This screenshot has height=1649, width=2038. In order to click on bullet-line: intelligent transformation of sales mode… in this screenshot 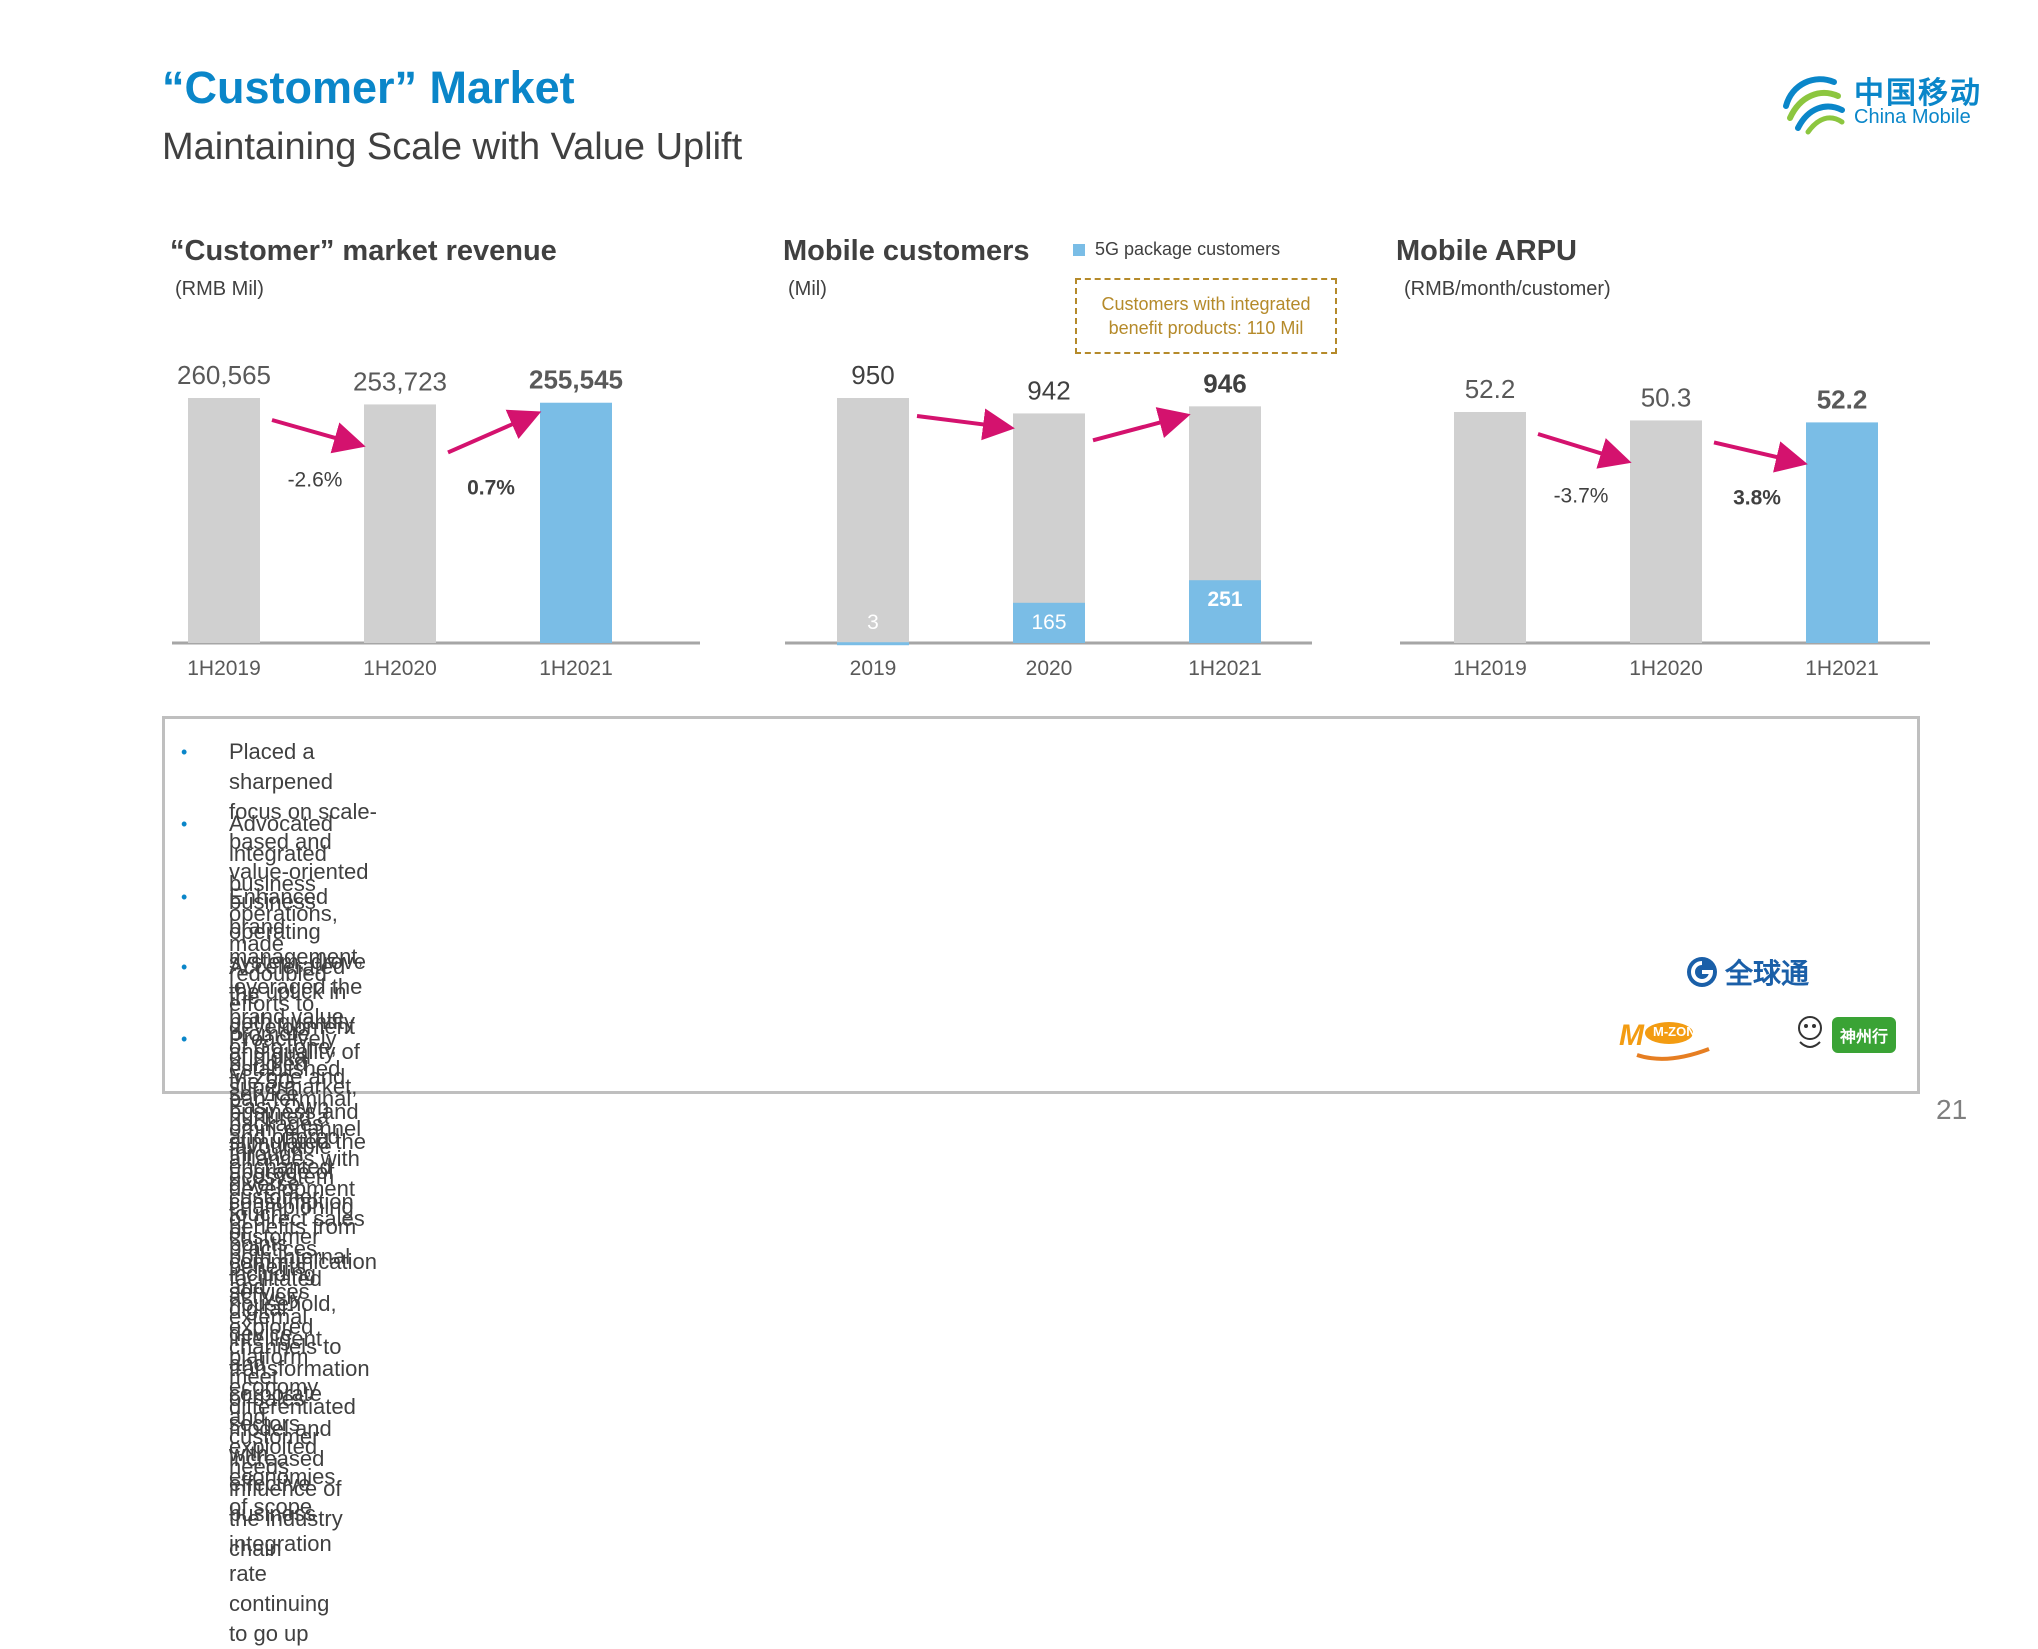, I will do `click(299, 1443)`.